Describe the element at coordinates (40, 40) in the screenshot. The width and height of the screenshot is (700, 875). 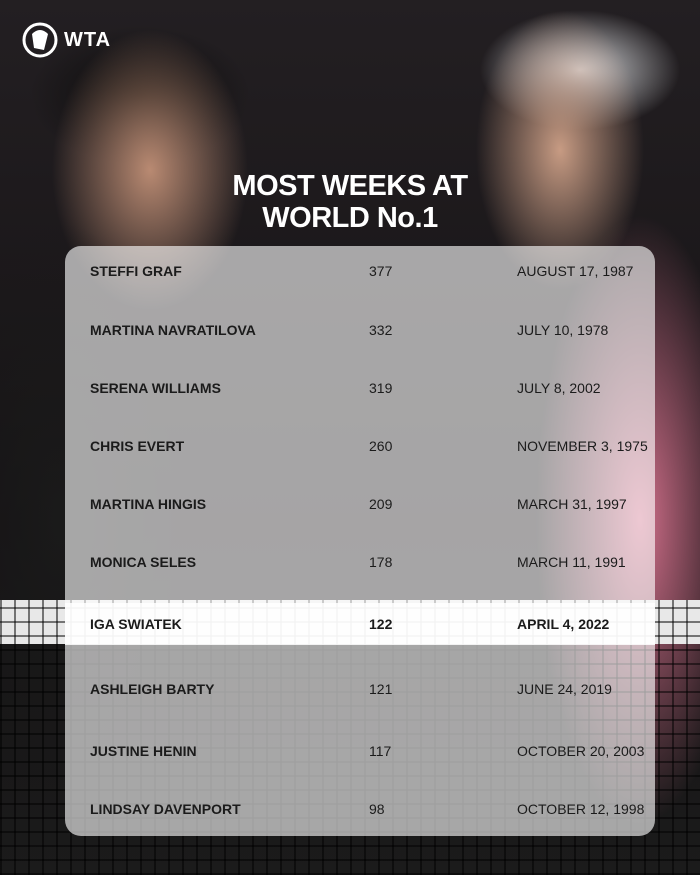
I see `wta-player-icon` at that location.